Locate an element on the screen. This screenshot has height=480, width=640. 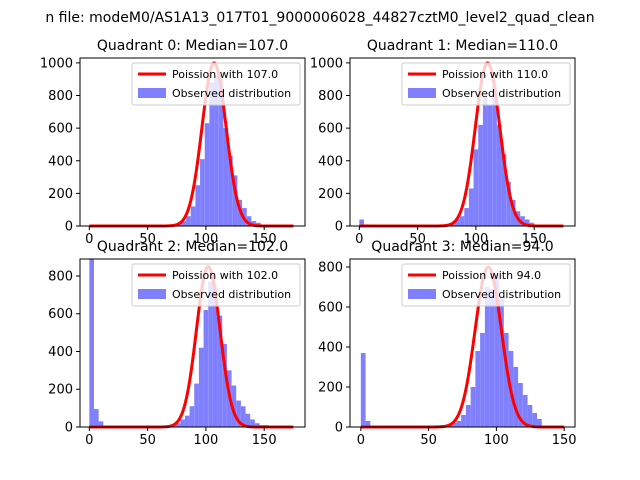
legend-label-poisson: Poission with 94.0 is located at coordinates (491, 275).